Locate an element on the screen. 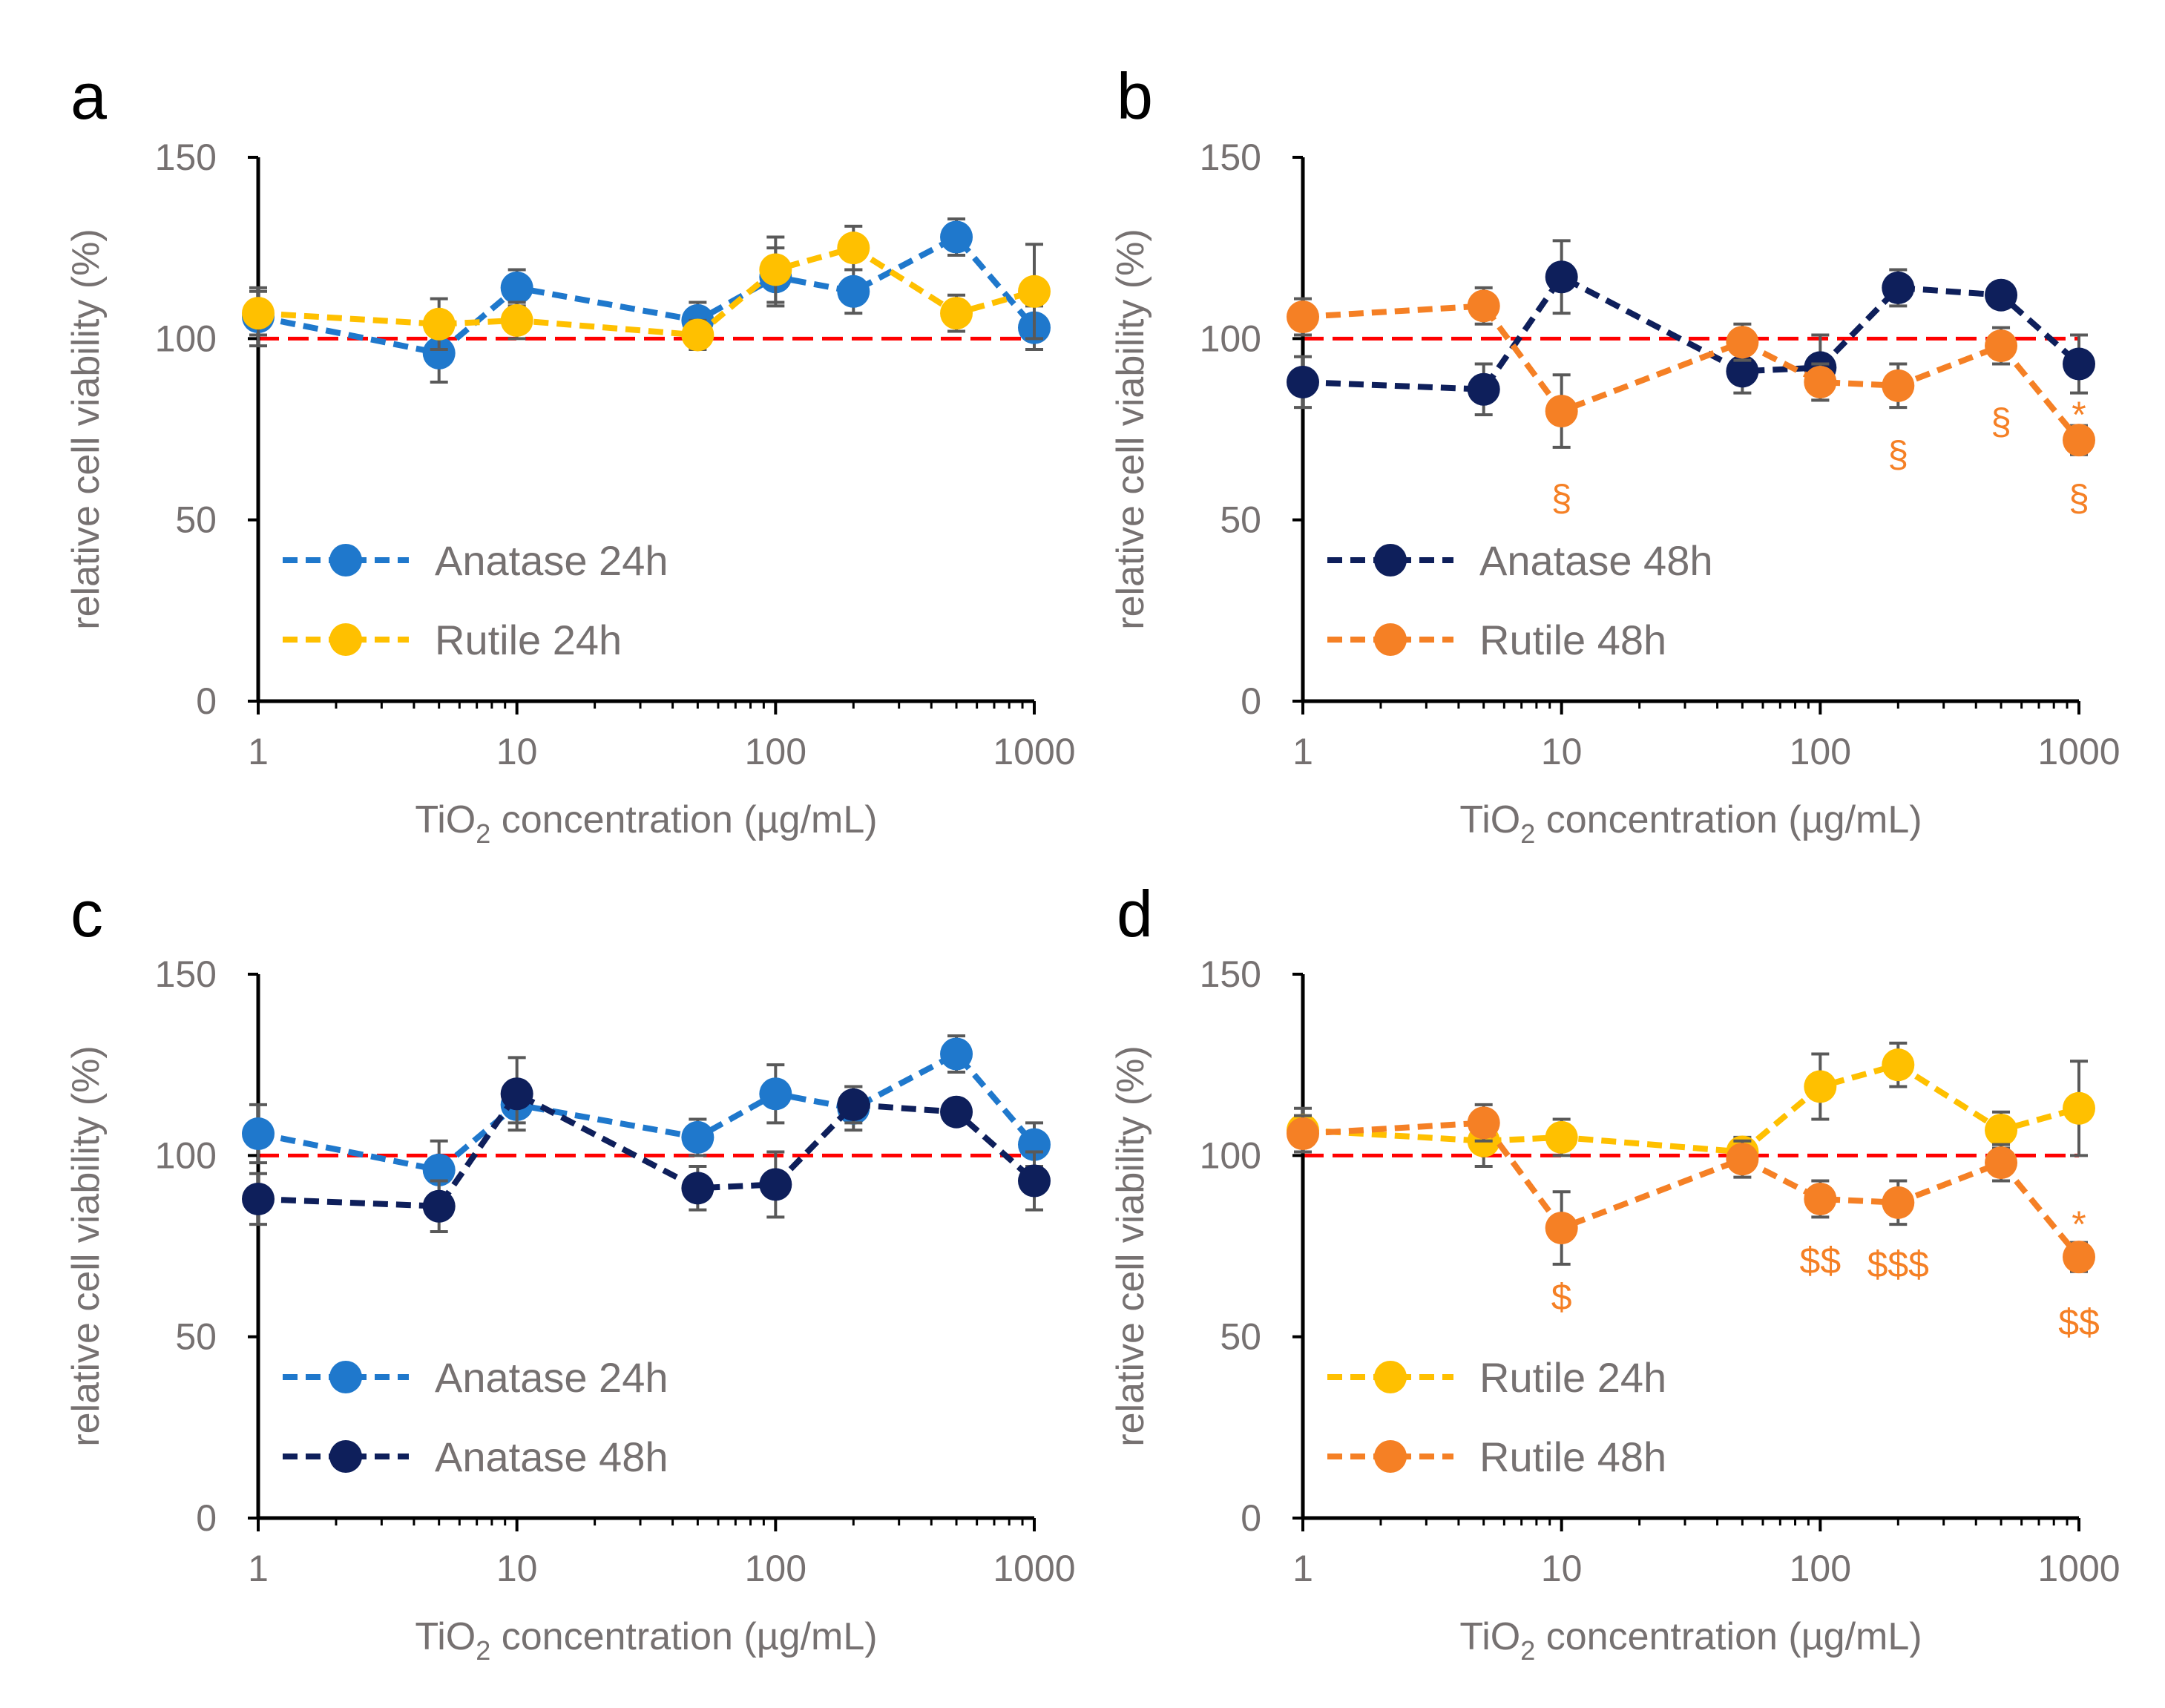 This screenshot has width=2165, height=1708. panel-letter: a is located at coordinates (89, 96).